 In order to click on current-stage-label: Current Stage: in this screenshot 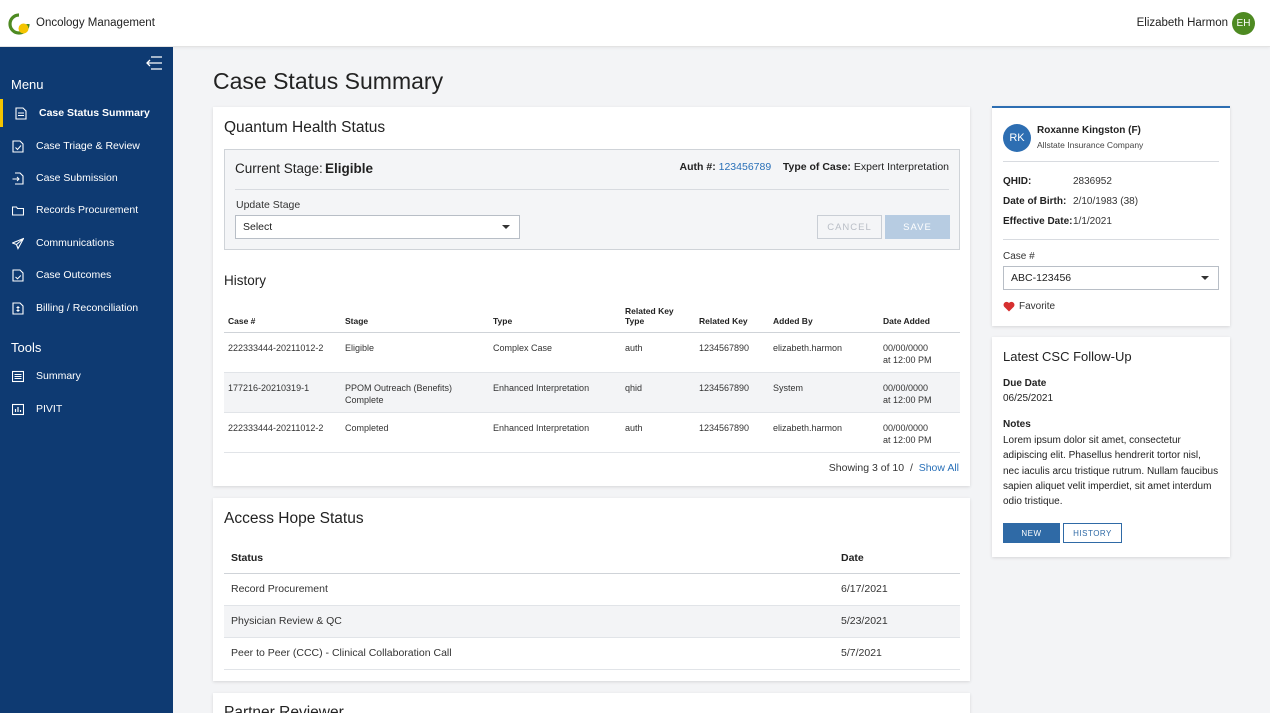, I will do `click(279, 168)`.